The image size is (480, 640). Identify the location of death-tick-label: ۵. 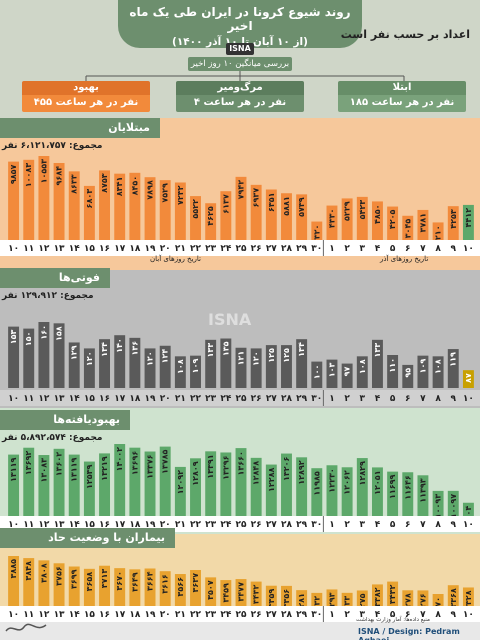
(393, 399).